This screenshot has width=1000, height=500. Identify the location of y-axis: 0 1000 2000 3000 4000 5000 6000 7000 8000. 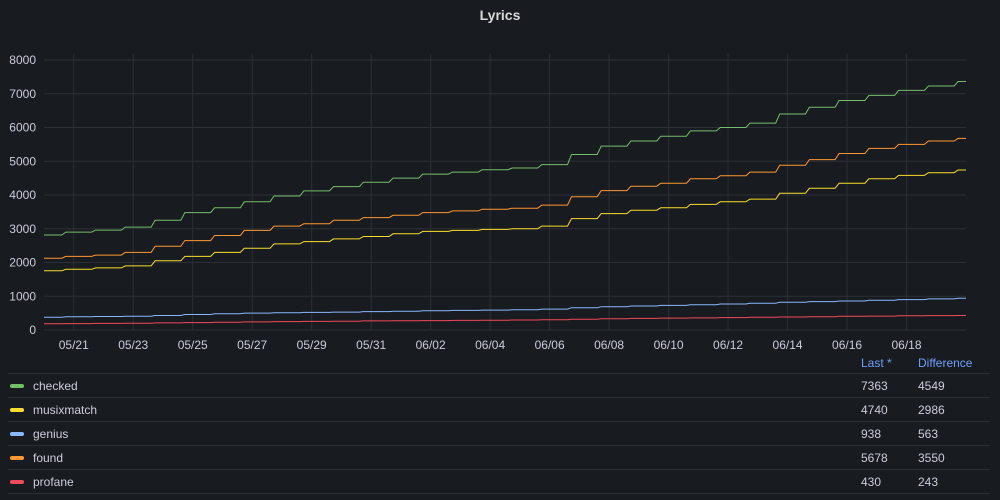
(22, 195).